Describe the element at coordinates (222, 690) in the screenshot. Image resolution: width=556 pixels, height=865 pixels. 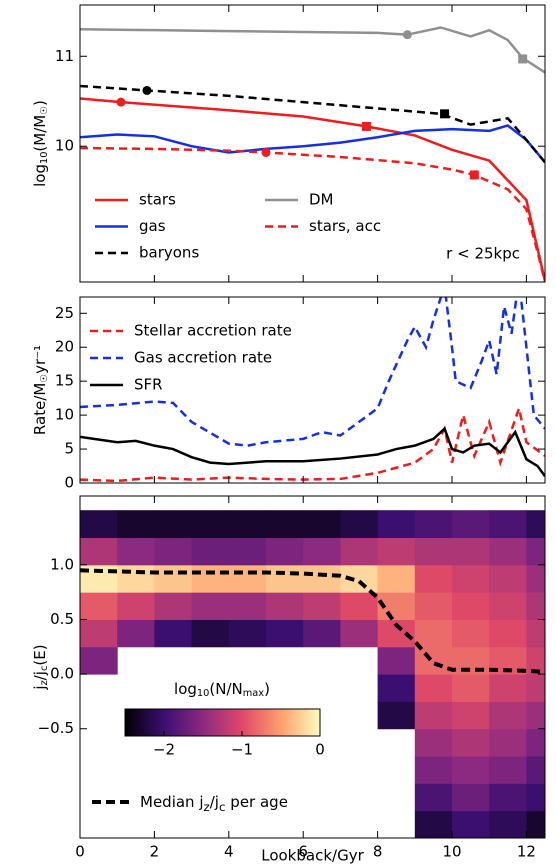
I see `colorbar-label: log10(N/Nmax)` at that location.